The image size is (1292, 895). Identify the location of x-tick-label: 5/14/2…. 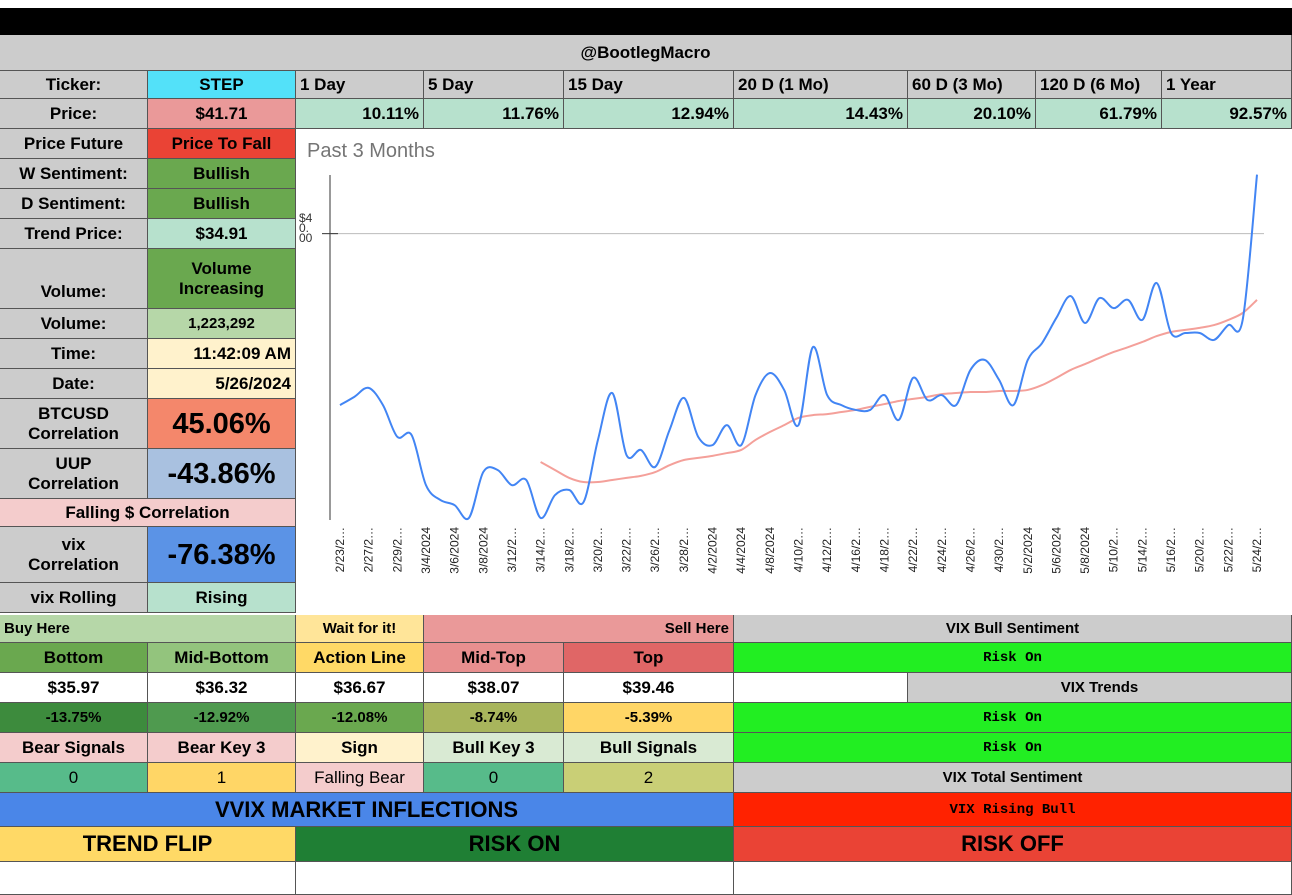
(1142, 549).